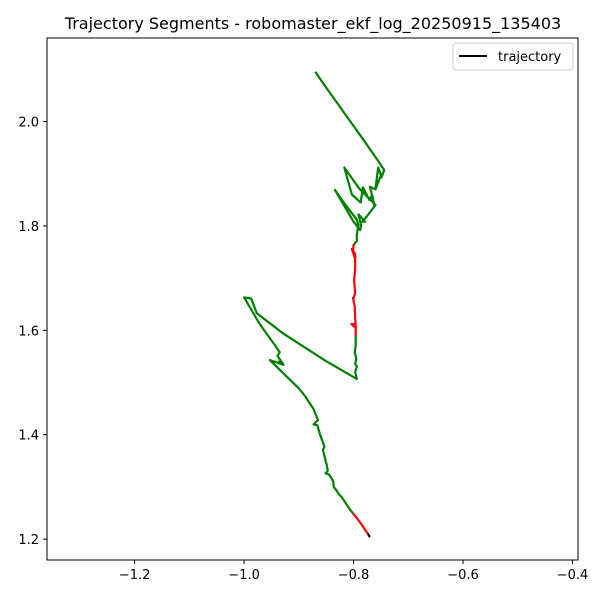 This screenshot has height=600, width=600. I want to click on x-axis: −1.2 −1.0 −0.8 −0.6 −0.4, so click(354, 571).